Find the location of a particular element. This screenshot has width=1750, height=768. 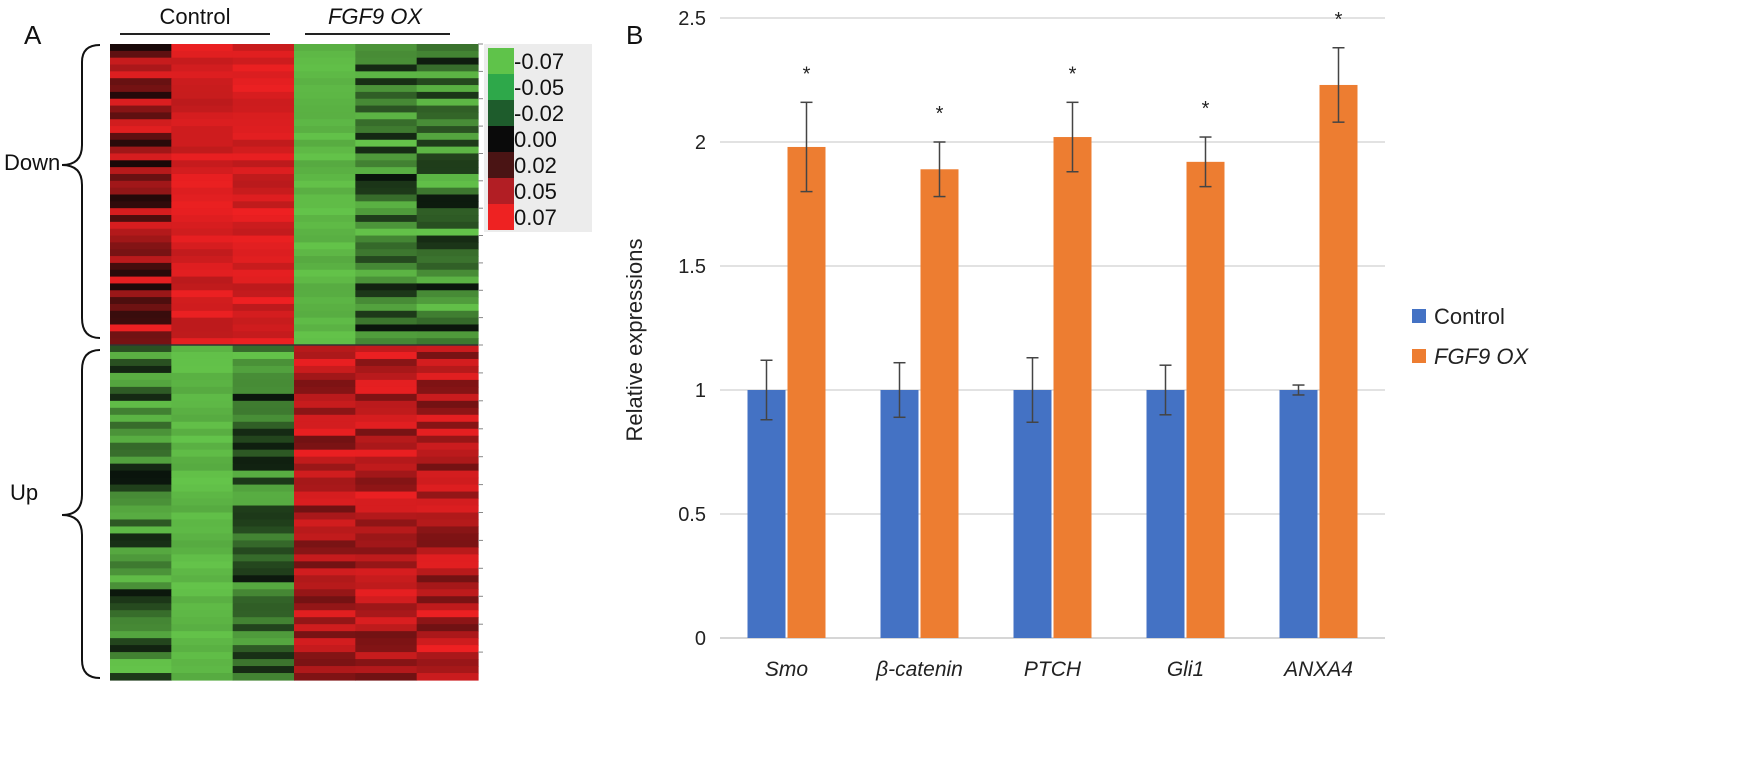

scale-label: 0.00 is located at coordinates (535, 139).